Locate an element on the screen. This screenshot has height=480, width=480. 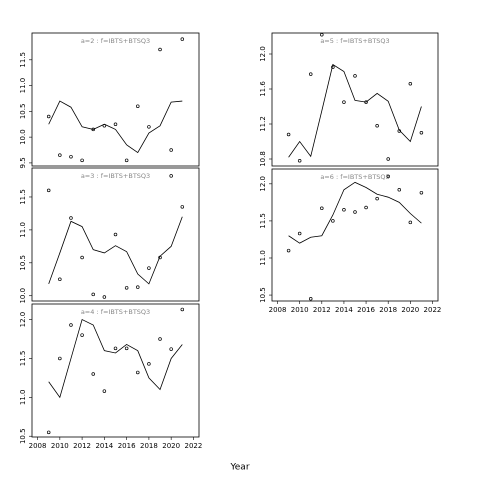
x-tick-label: 2018 is located at coordinates (388, 310).